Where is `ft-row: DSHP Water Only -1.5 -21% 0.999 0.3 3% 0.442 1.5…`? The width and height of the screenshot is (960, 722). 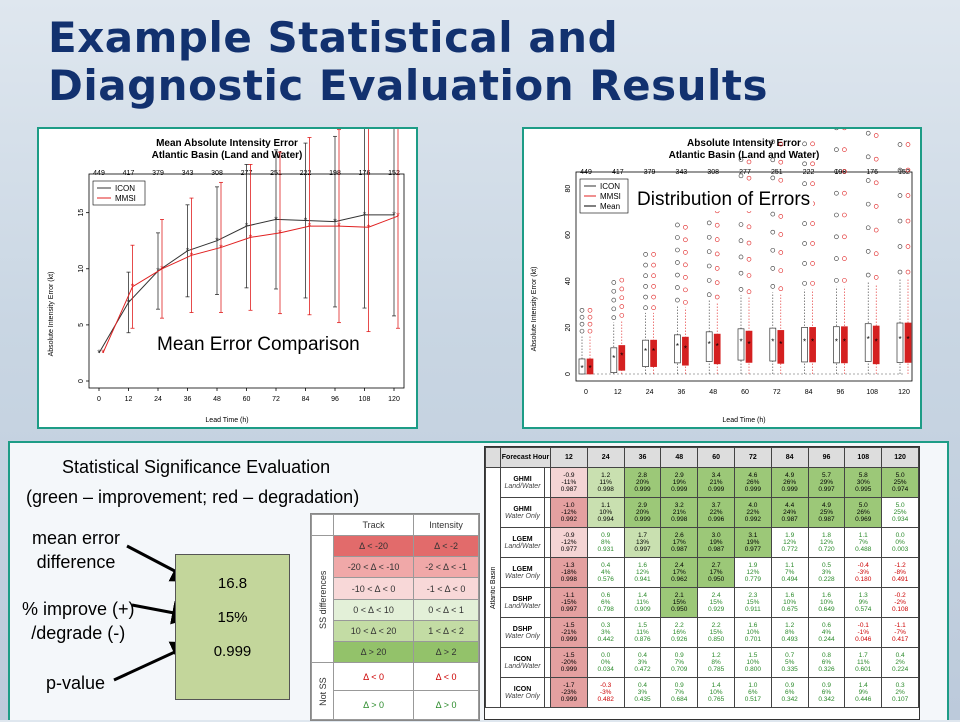
ft-row: DSHP Water Only -1.5 -21% 0.999 0.3 3% 0.442 1.5… is located at coordinates (702, 632).